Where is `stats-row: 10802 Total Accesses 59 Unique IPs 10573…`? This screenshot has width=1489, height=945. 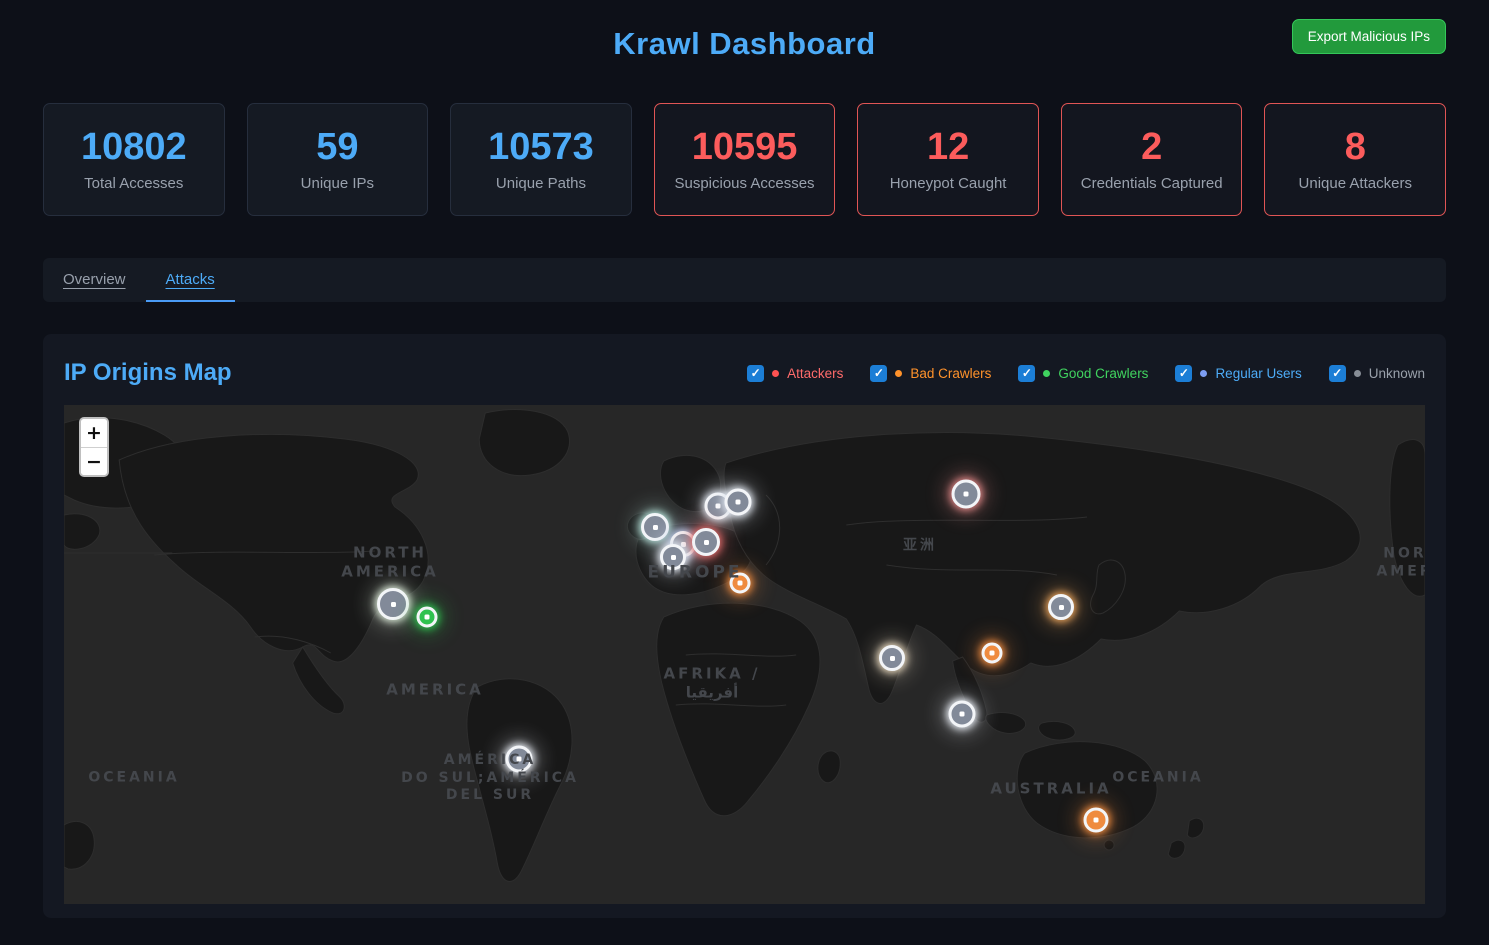
stats-row: 10802 Total Accesses 59 Unique IPs 10573… is located at coordinates (745, 159).